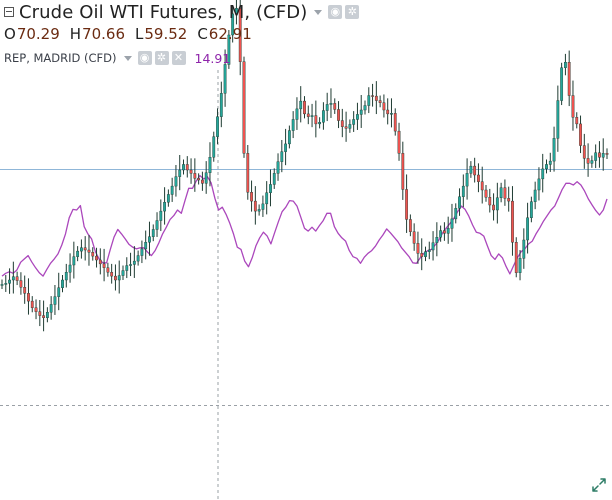  Describe the element at coordinates (139, 34) in the screenshot. I see `low-label: L` at that location.